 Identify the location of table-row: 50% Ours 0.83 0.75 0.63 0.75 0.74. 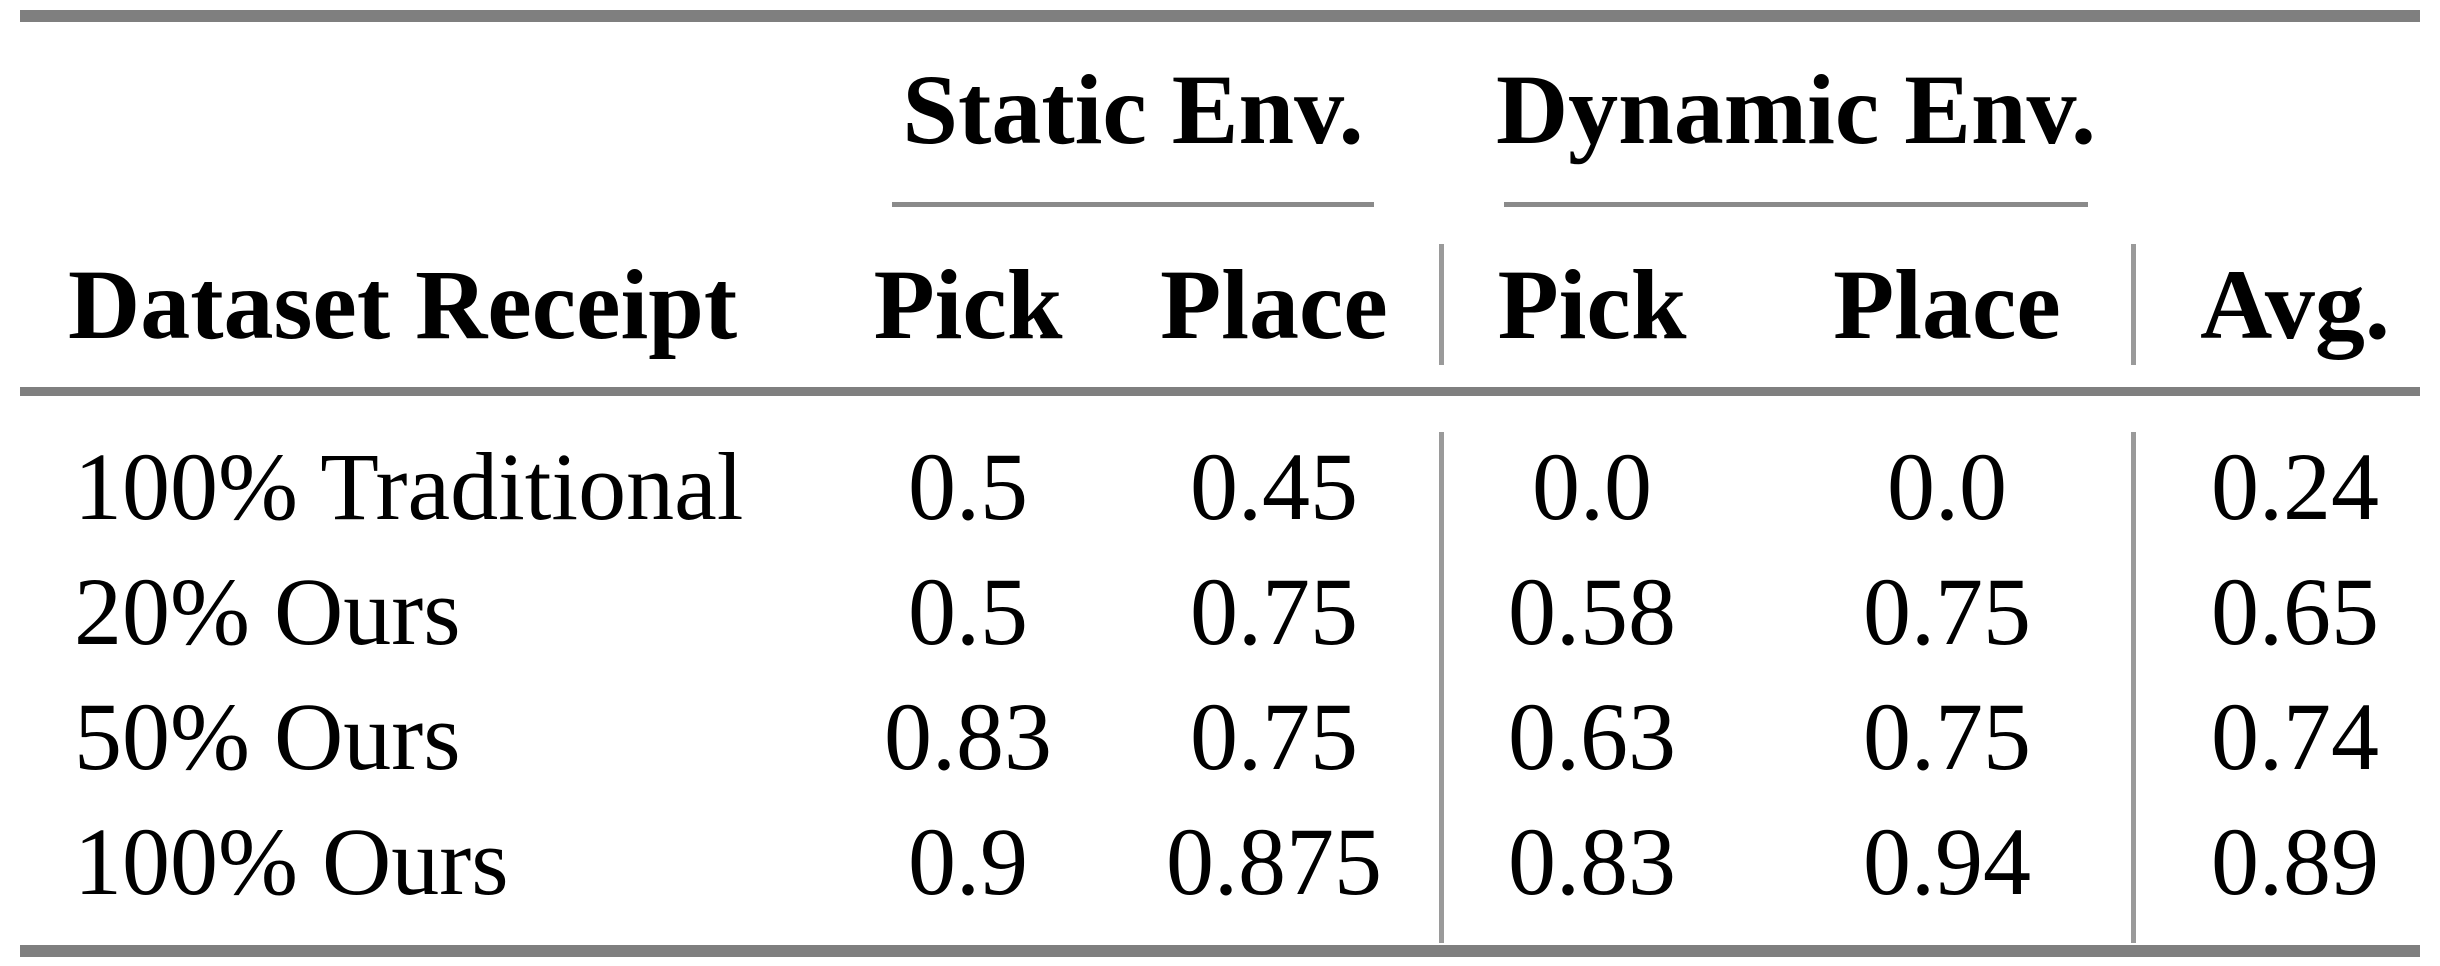
(1220, 737).